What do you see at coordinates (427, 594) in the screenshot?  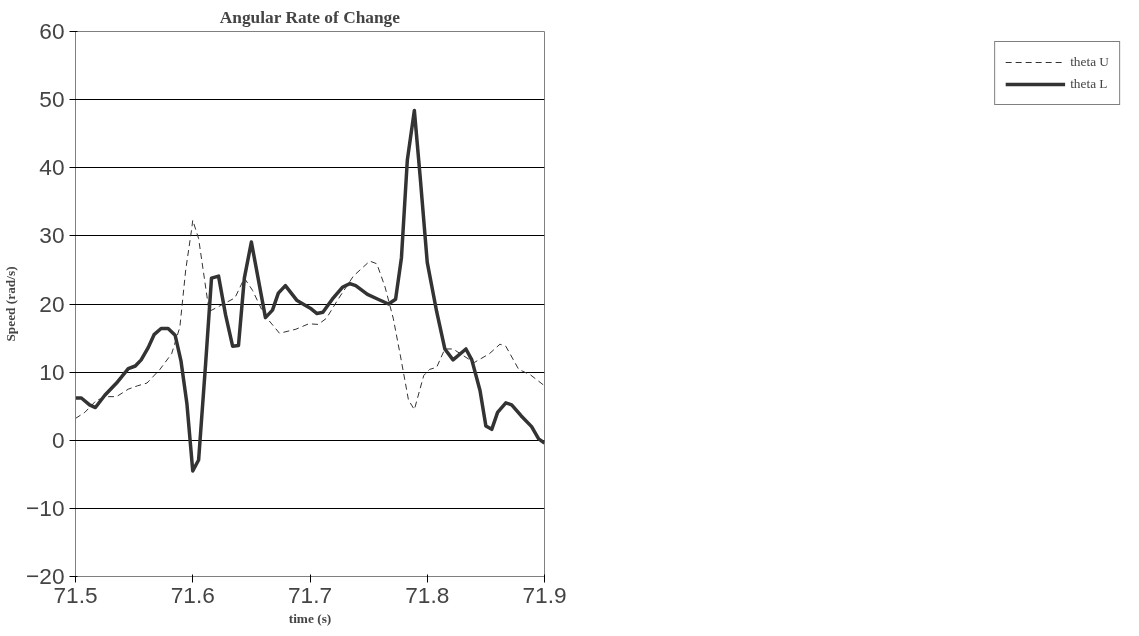 I see `x-tick-label: 71.8` at bounding box center [427, 594].